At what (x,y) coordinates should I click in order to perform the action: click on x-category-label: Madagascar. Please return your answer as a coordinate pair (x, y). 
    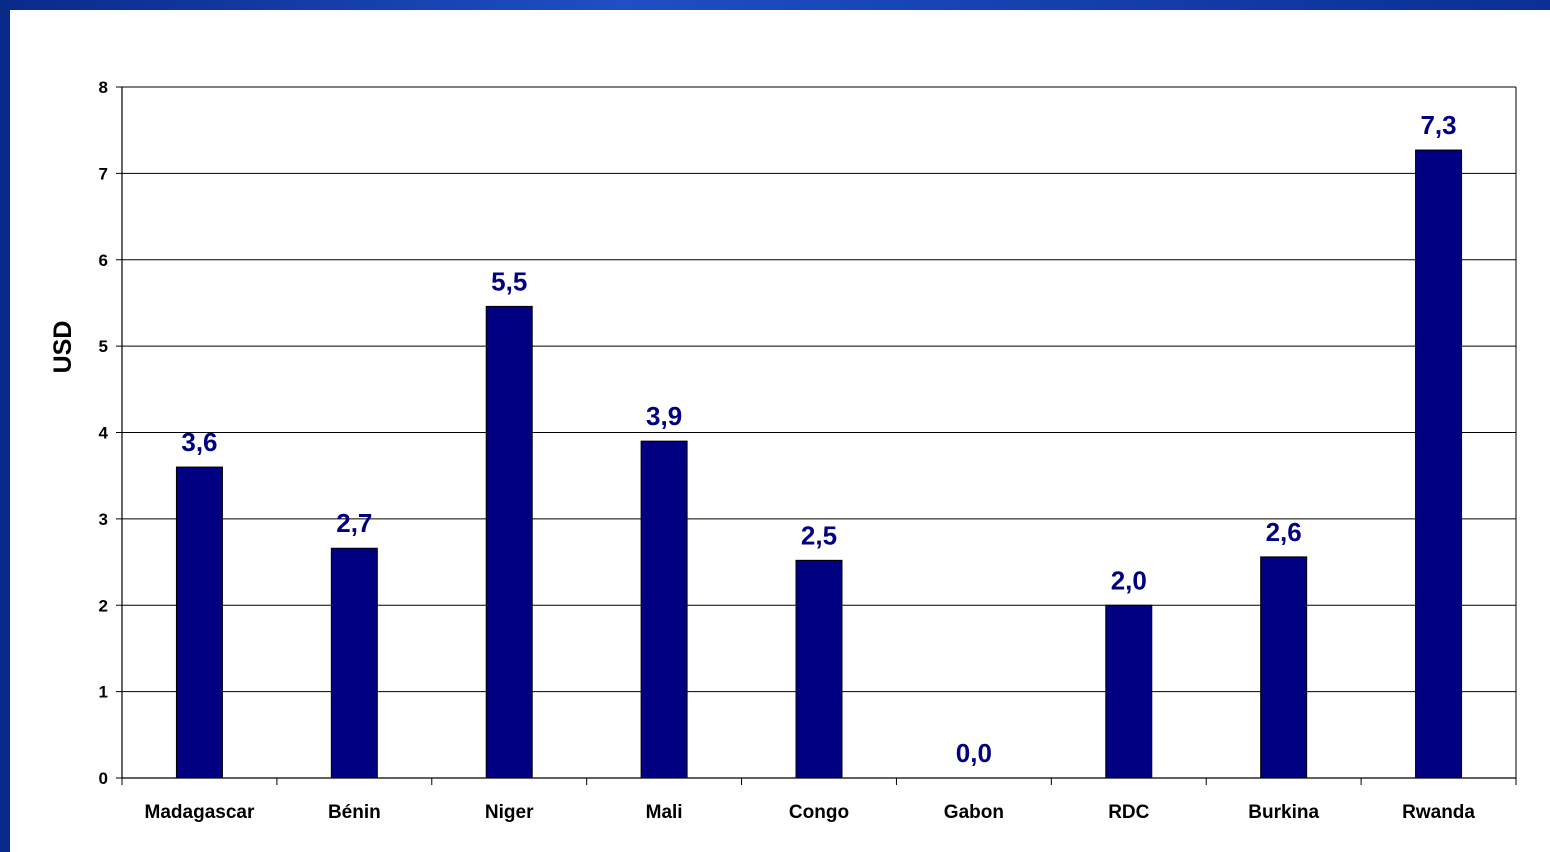
    Looking at the image, I should click on (200, 812).